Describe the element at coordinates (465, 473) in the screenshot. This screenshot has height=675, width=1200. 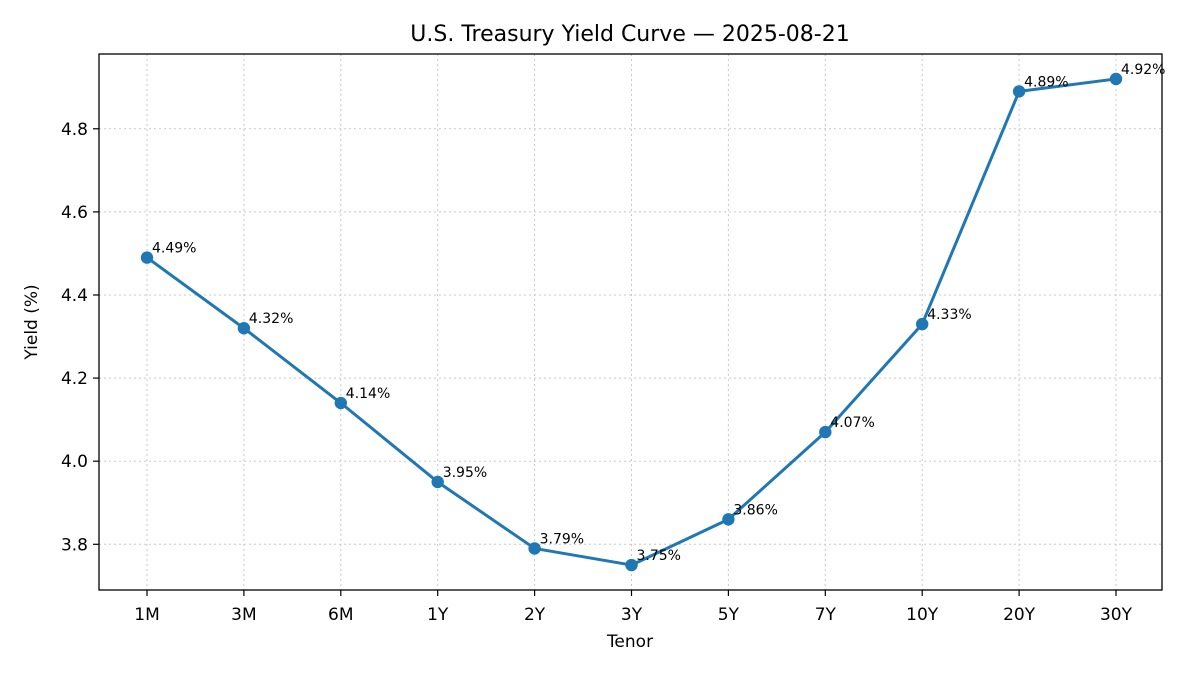
I see `yield-data-label: 3.95%` at that location.